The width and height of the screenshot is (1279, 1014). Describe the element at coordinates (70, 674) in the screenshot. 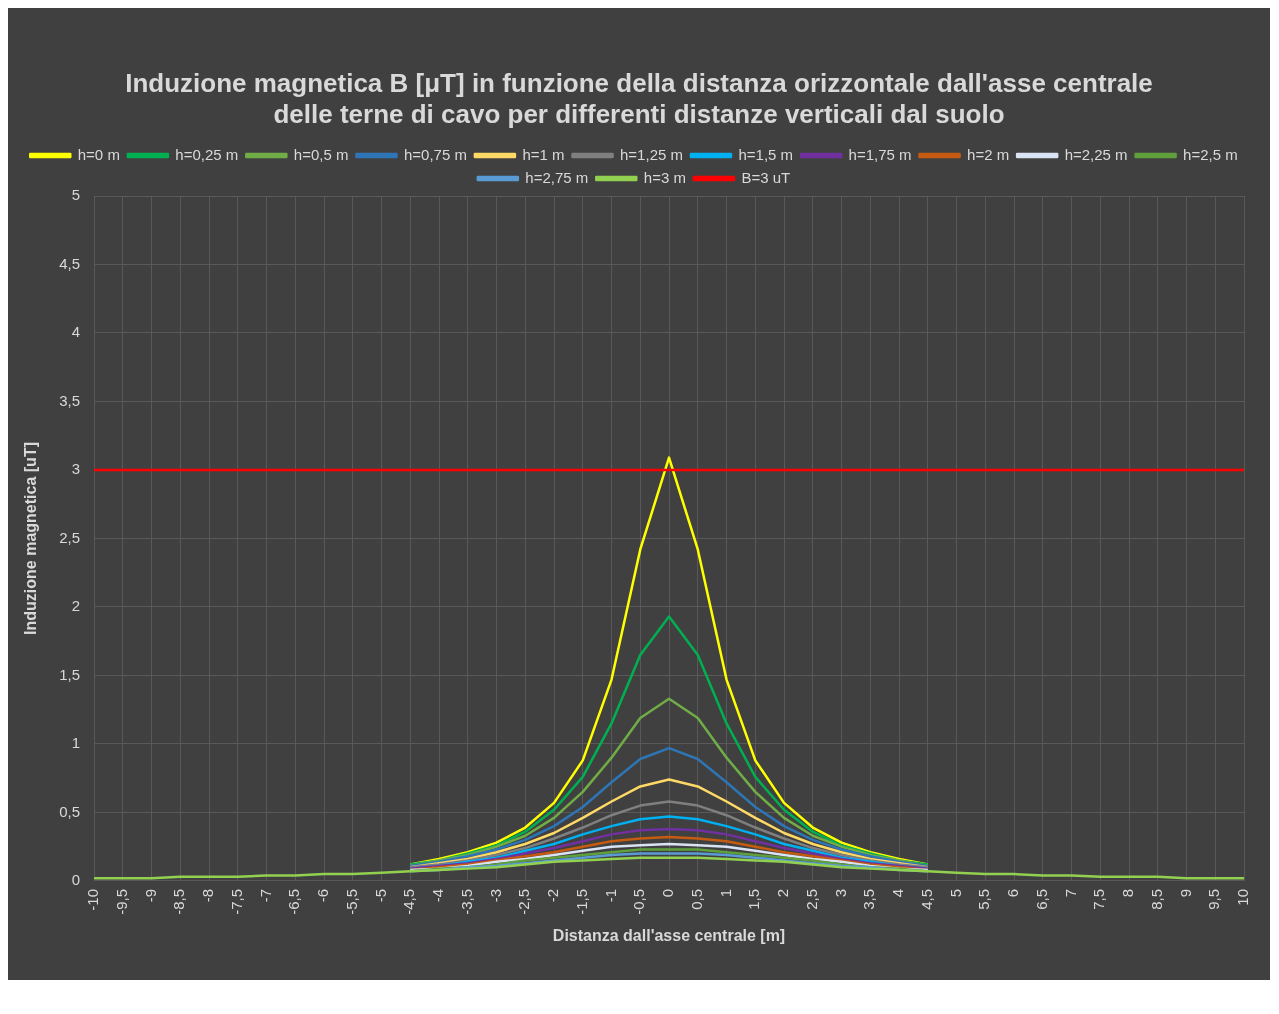

I see `y-tick-label: 1,5` at that location.